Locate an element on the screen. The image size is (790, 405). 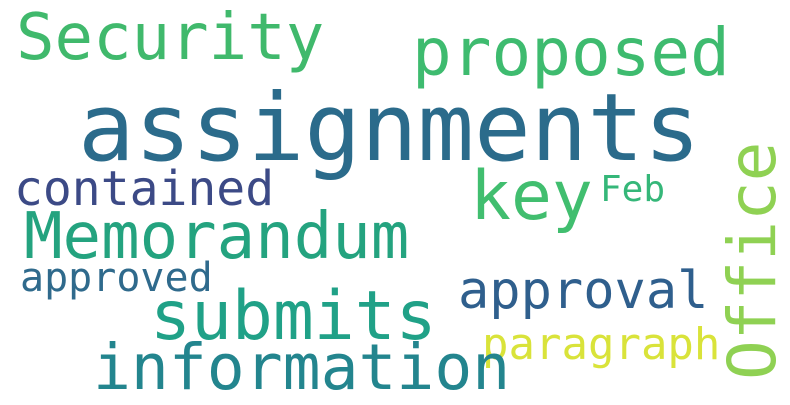
word-proposed: proposed is located at coordinates (571, 52).